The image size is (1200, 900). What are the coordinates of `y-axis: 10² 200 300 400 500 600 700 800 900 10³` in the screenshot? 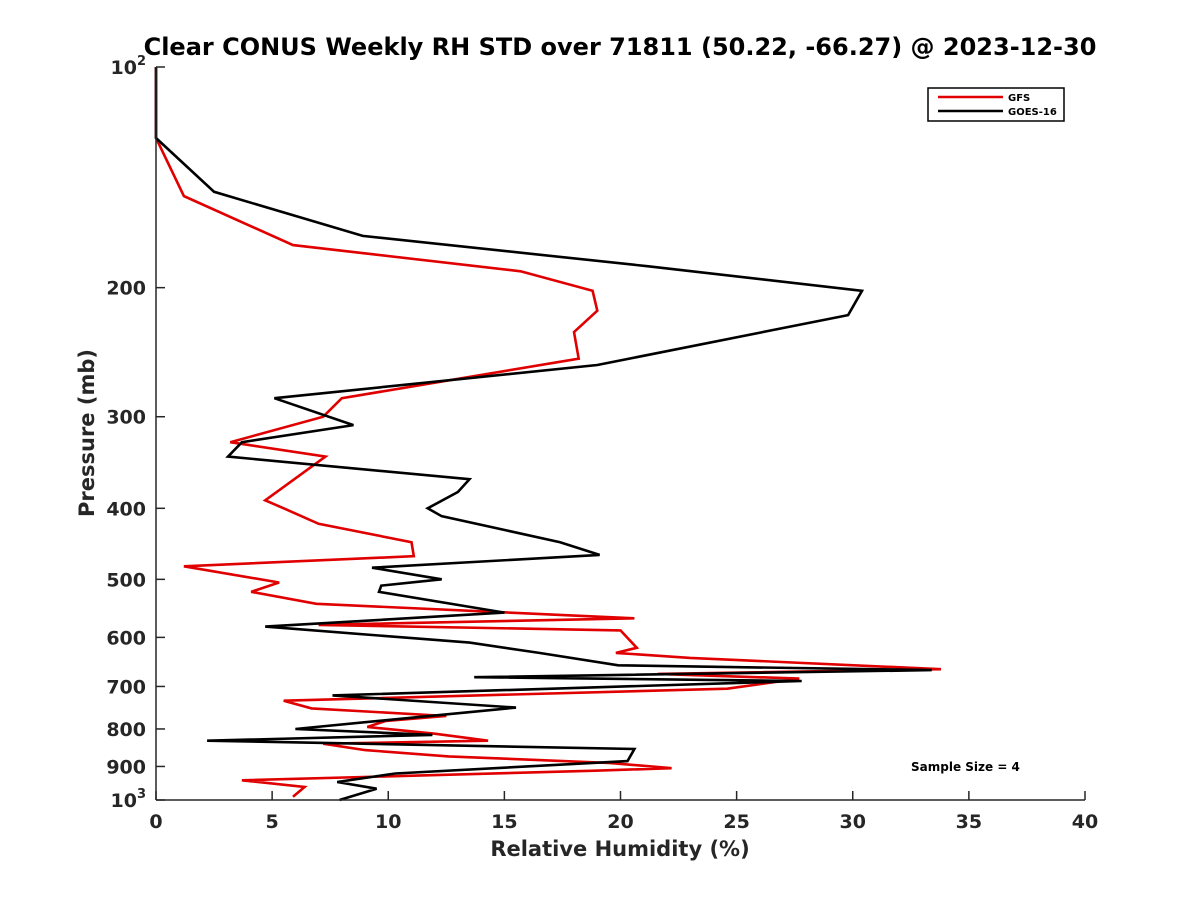 It's located at (135, 433).